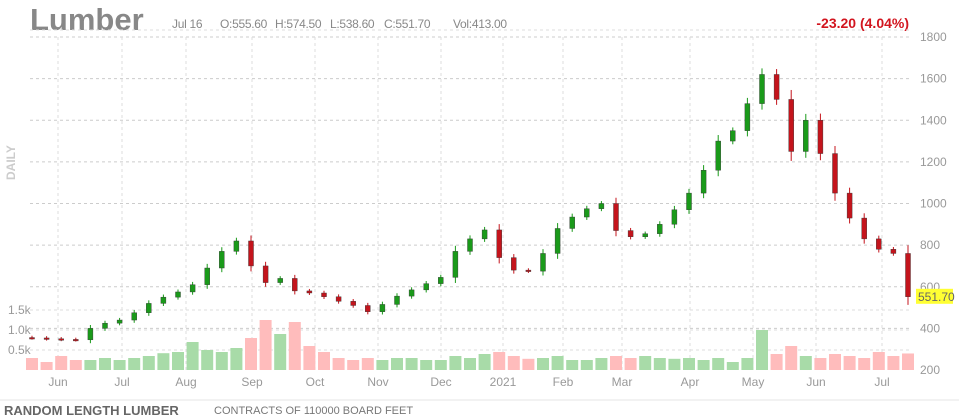 Image resolution: width=959 pixels, height=420 pixels. Describe the element at coordinates (862, 23) in the screenshot. I see `price-change: -23.20 (4.04%)` at that location.